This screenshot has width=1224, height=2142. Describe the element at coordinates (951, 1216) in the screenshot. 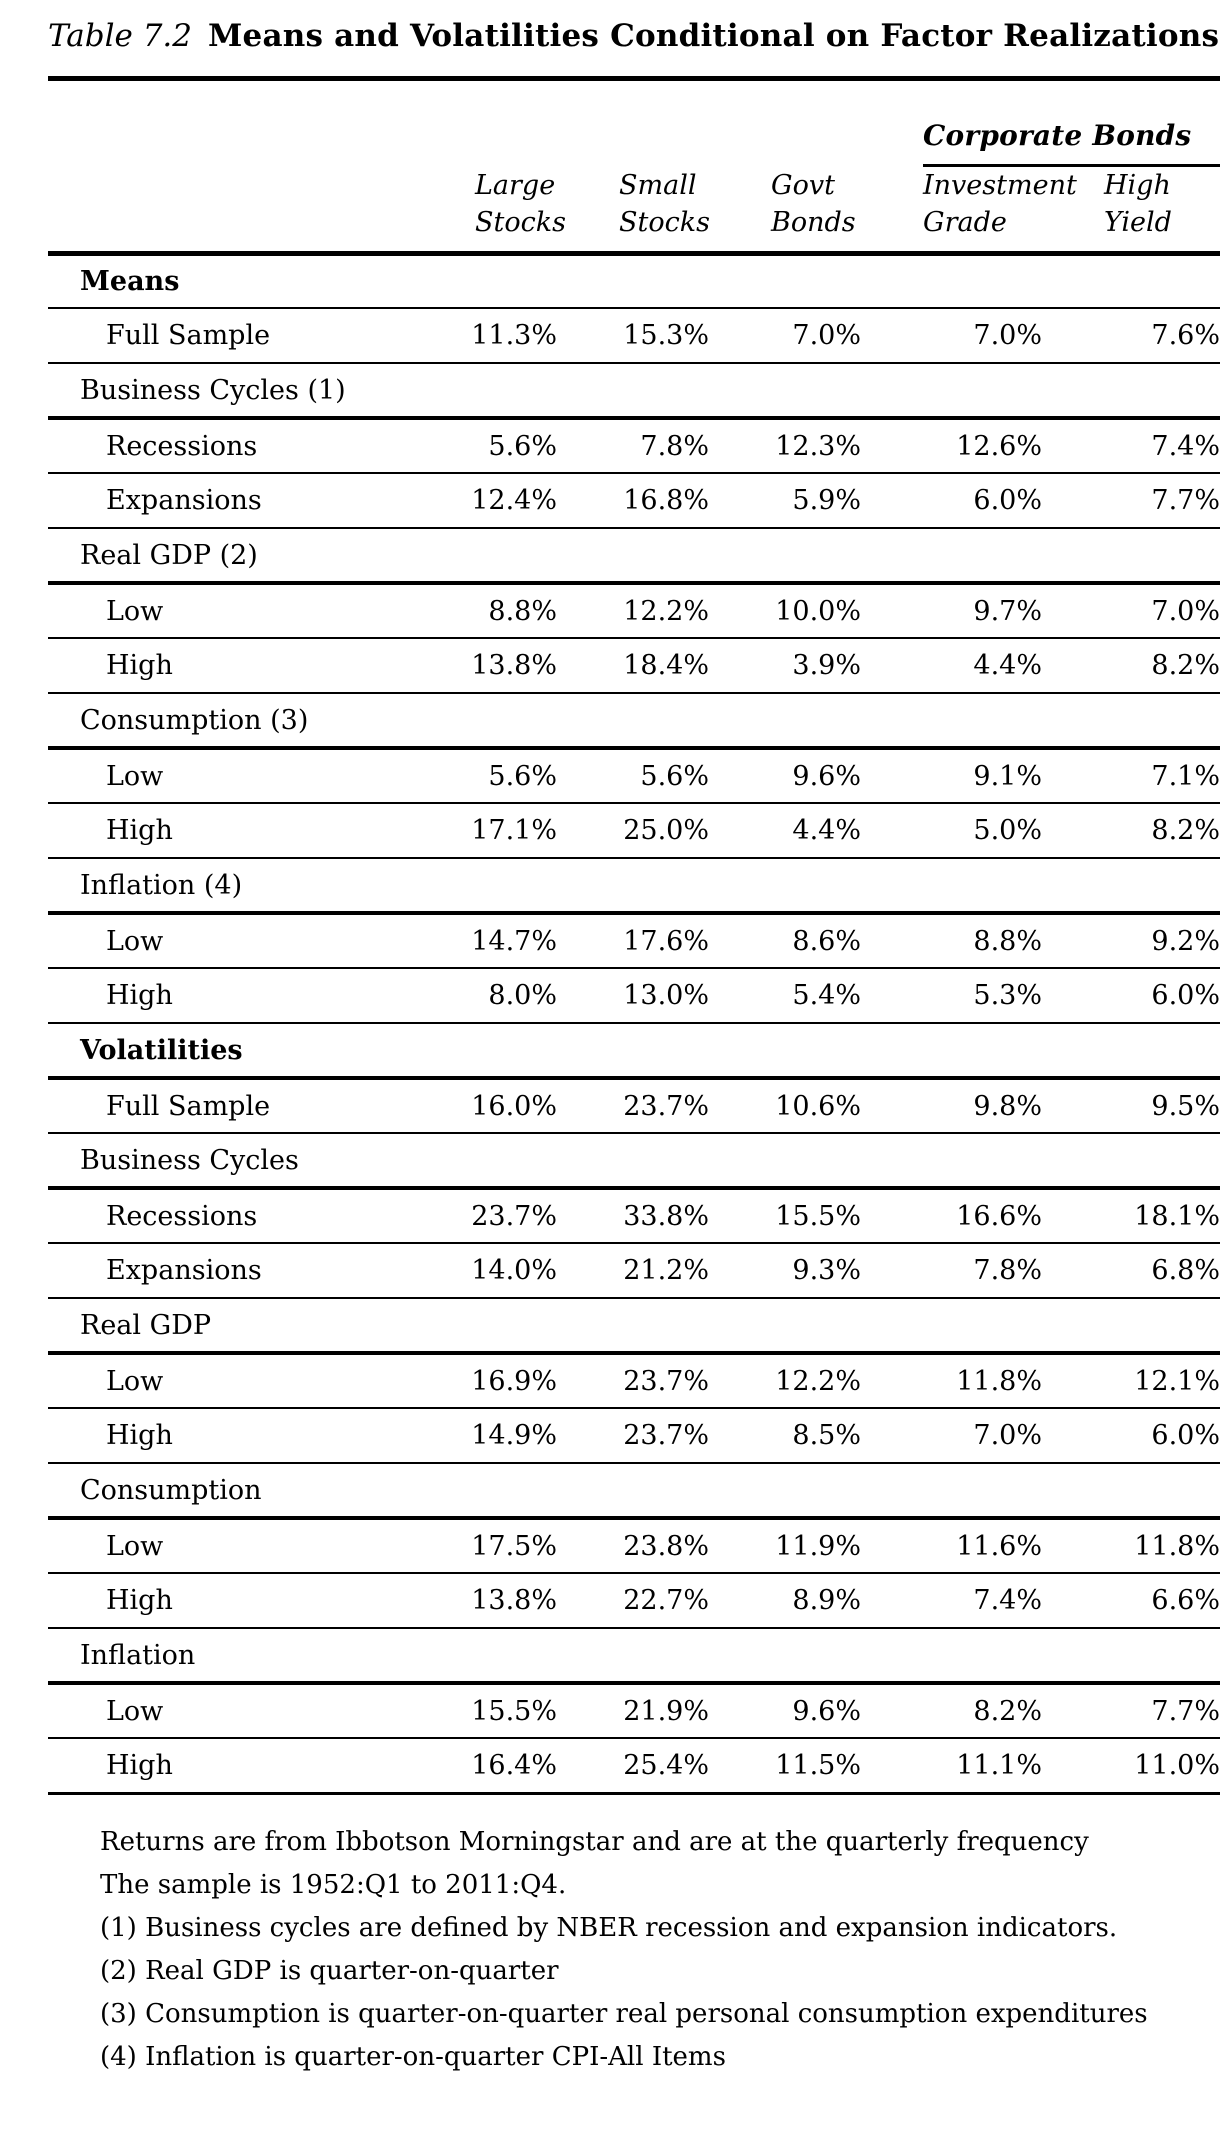

I see `cell-value: 16.6%` at that location.